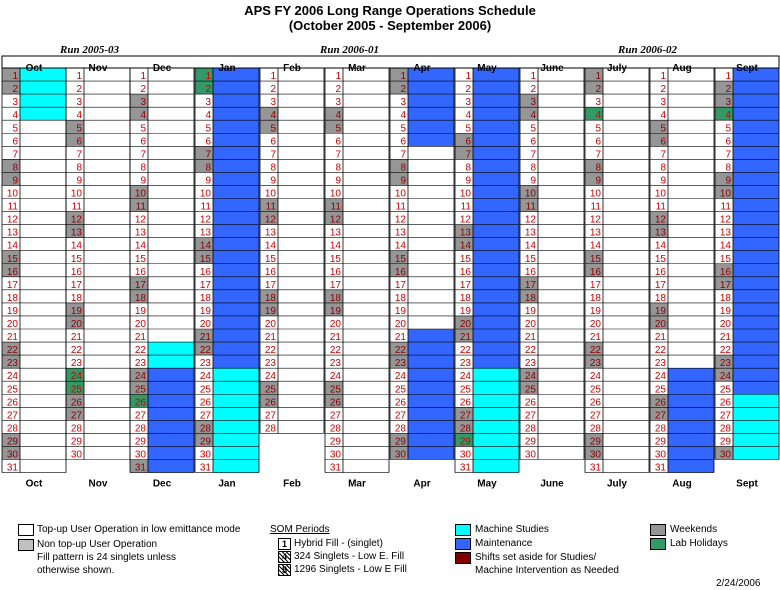 The height and width of the screenshot is (590, 780). Describe the element at coordinates (336, 350) in the screenshot. I see `day-number: 22` at that location.